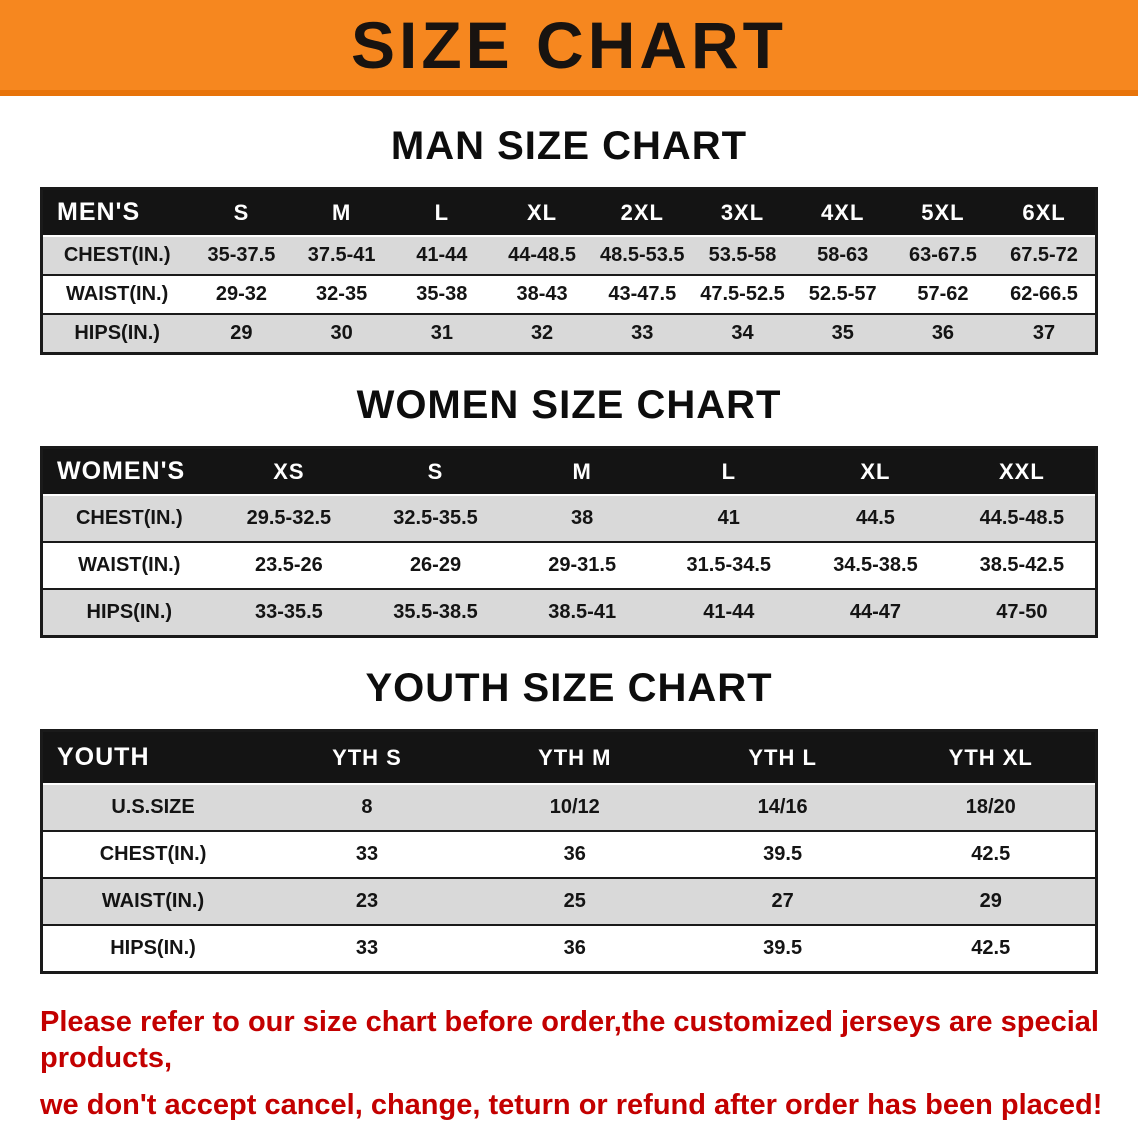 Image resolution: width=1138 pixels, height=1132 pixels. What do you see at coordinates (542, 333) in the screenshot?
I see `table-cell: 32` at bounding box center [542, 333].